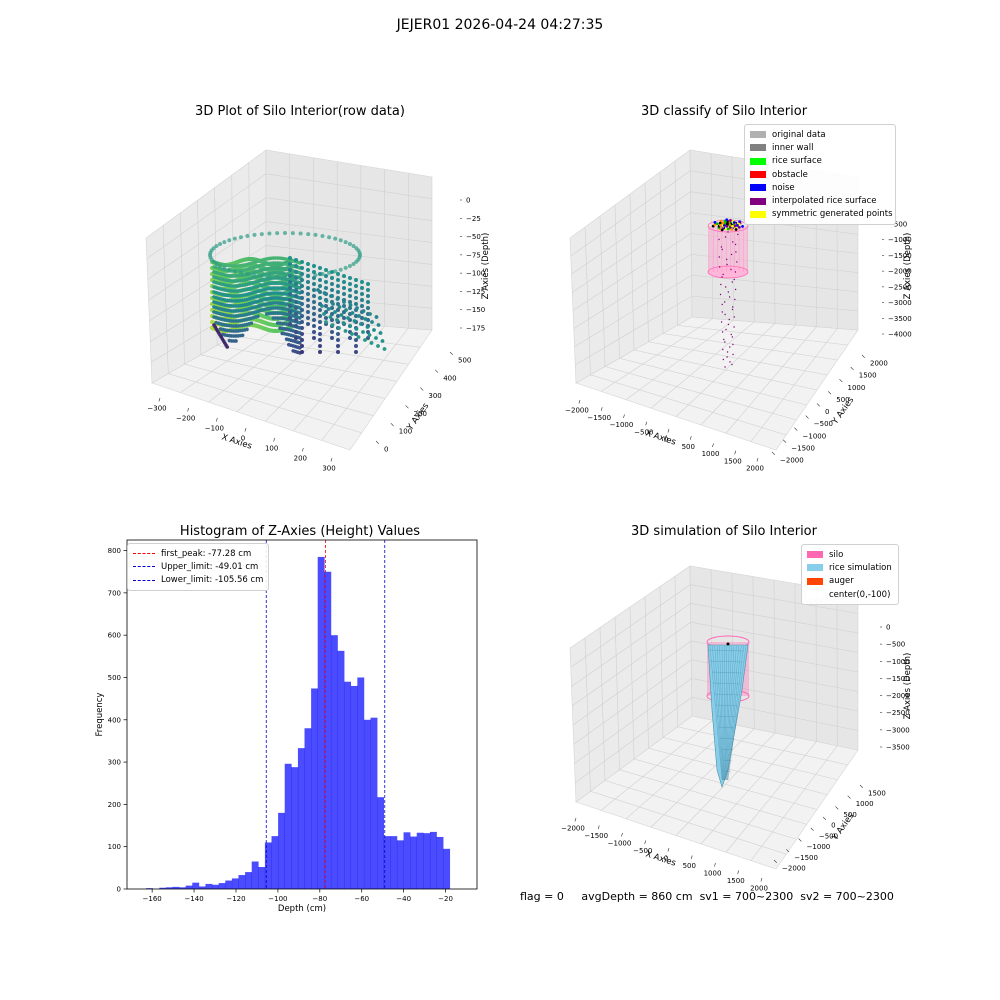  Describe the element at coordinates (114, 805) in the screenshot. I see `y-tick-label: 200` at that location.